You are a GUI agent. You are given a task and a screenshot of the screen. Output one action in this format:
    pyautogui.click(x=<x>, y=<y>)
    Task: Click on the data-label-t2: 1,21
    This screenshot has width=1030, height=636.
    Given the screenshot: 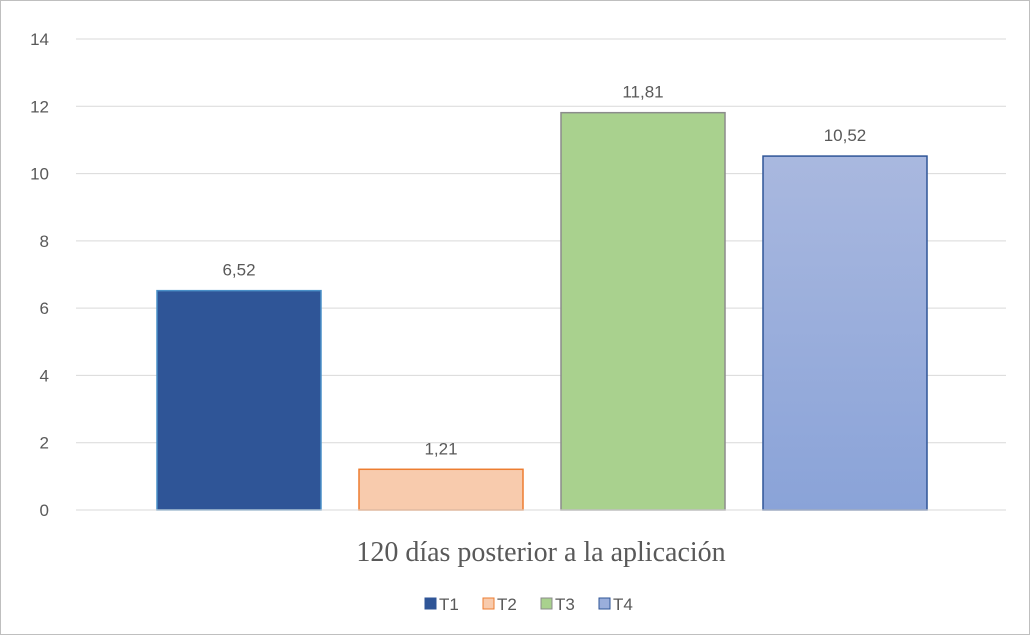 What is the action you would take?
    pyautogui.click(x=440, y=448)
    